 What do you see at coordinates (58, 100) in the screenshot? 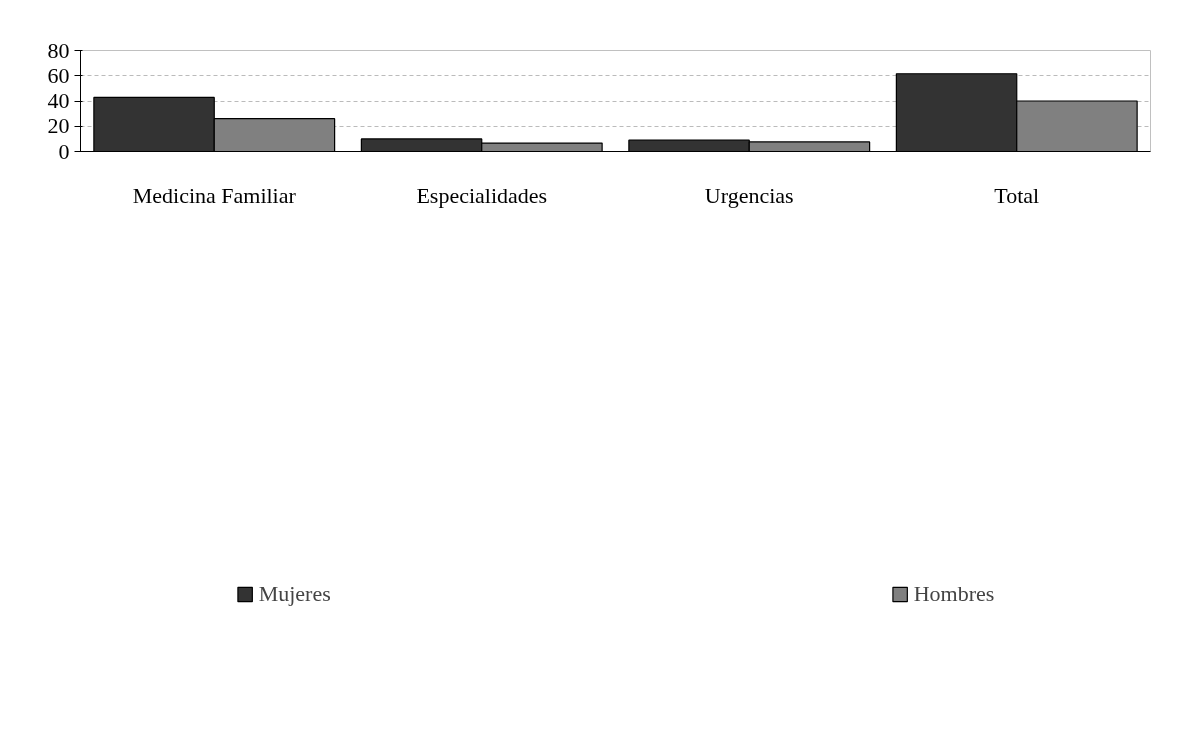
I see `y-tick-label: 40` at bounding box center [58, 100].